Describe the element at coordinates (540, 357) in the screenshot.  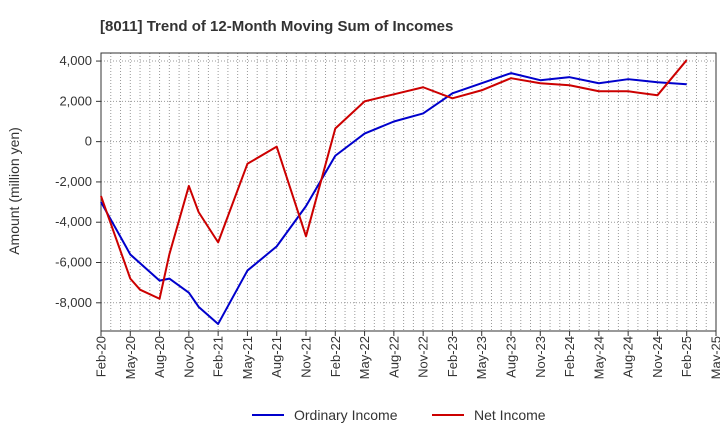
I see `x-tick-label: Nov-23` at that location.